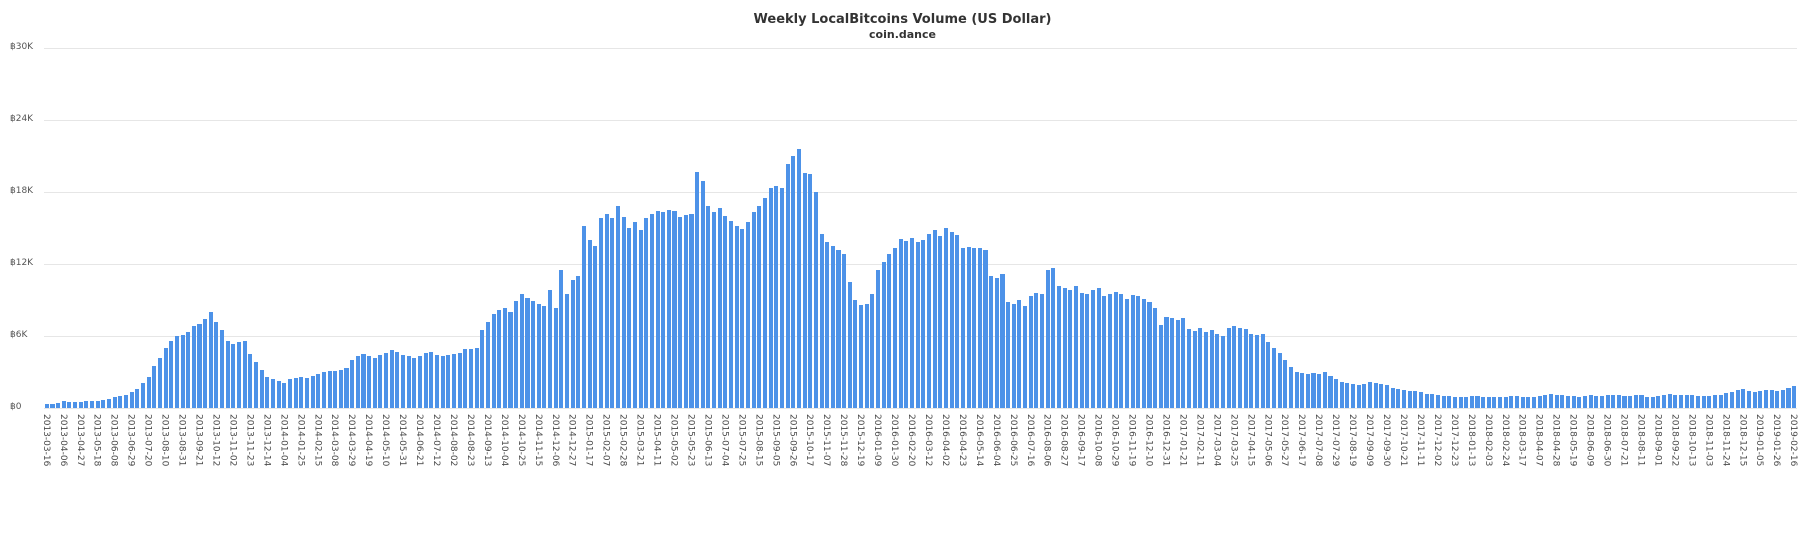 The height and width of the screenshot is (550, 1805). I want to click on x-axis-tick-label: 2019-01-05, so click(1759, 440).